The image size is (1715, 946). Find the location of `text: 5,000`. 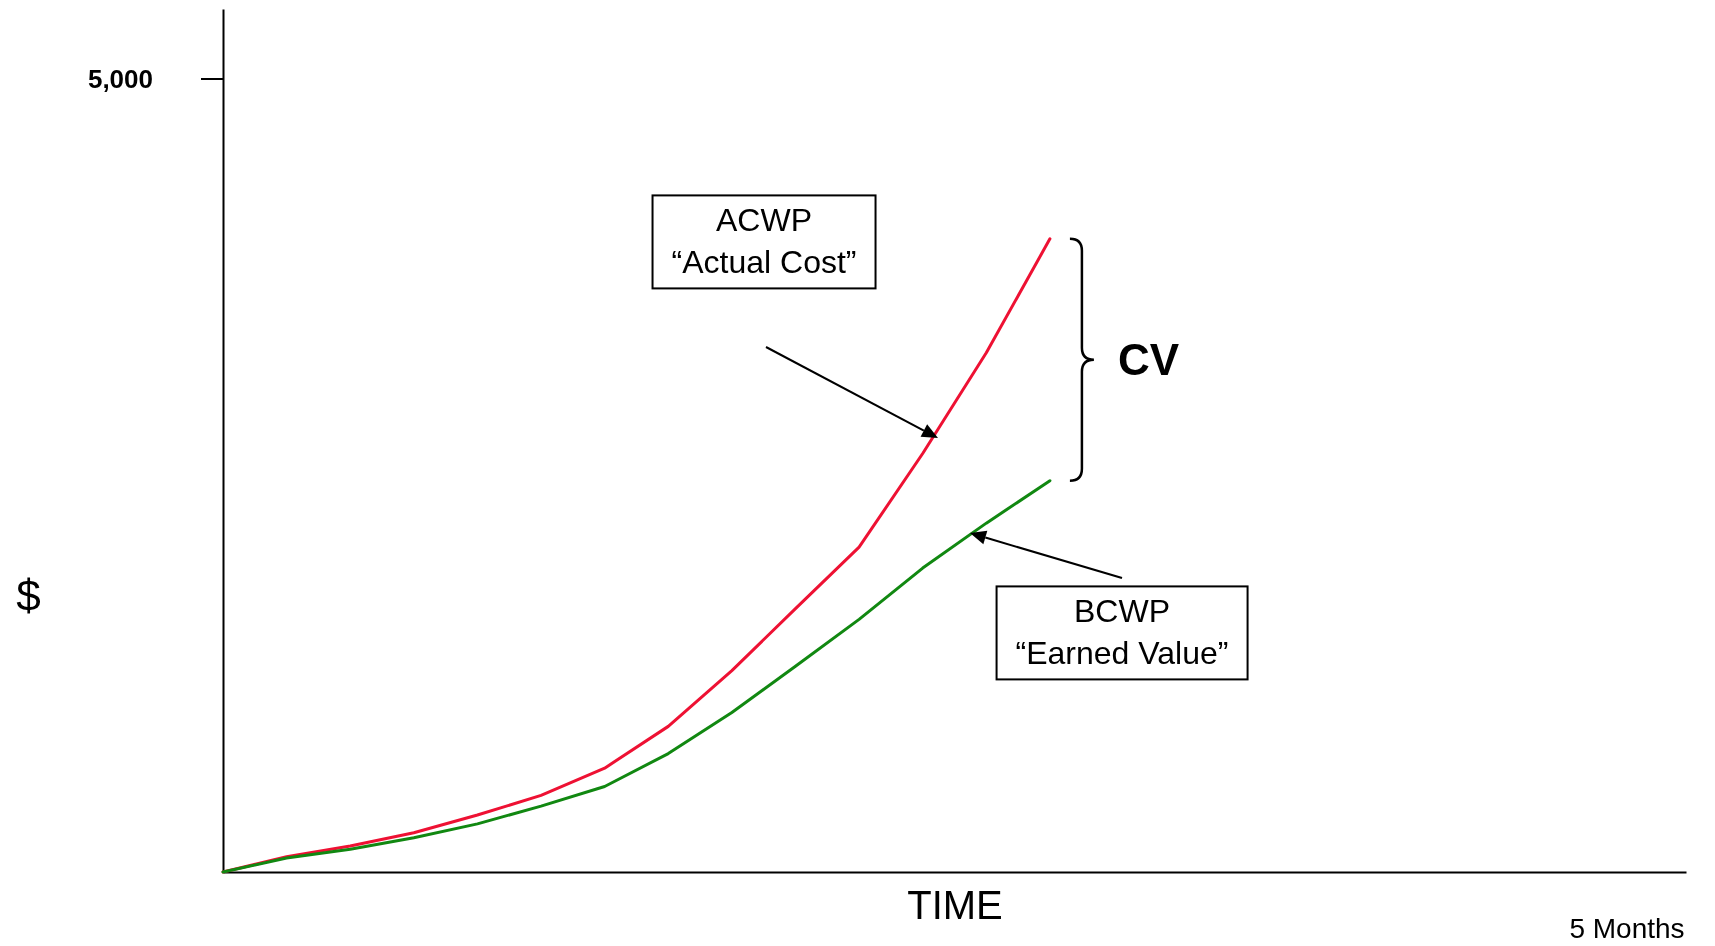

text: 5,000 is located at coordinates (120, 79).